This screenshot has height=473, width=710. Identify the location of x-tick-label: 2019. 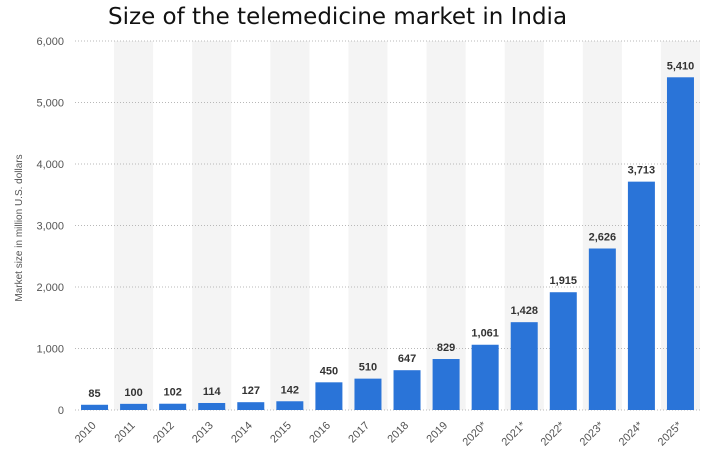
(437, 433).